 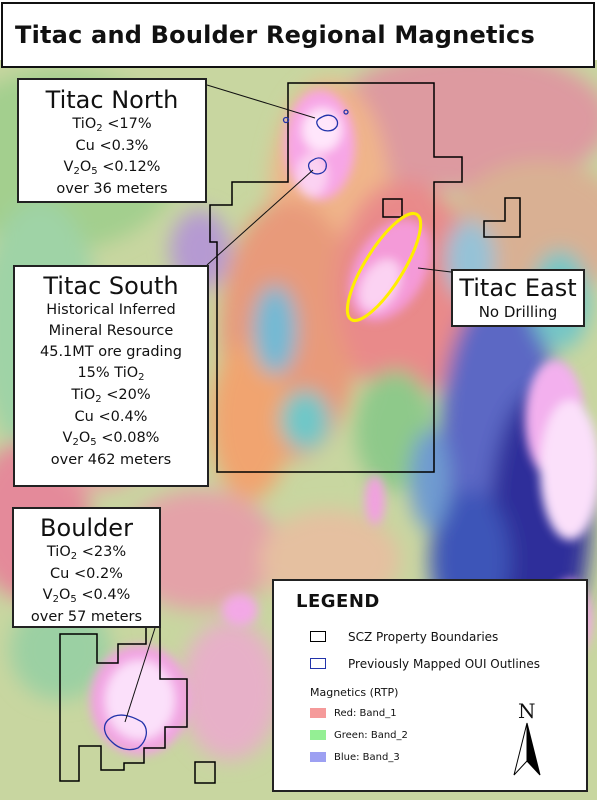 I want to click on map-title: Titac and Boulder Regional Magnetics, so click(x=275, y=35).